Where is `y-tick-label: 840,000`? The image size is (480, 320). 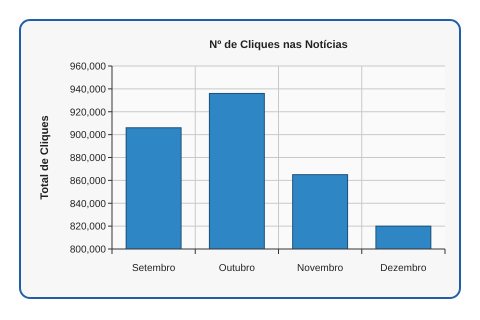
y-tick-label: 840,000 is located at coordinates (88, 204).